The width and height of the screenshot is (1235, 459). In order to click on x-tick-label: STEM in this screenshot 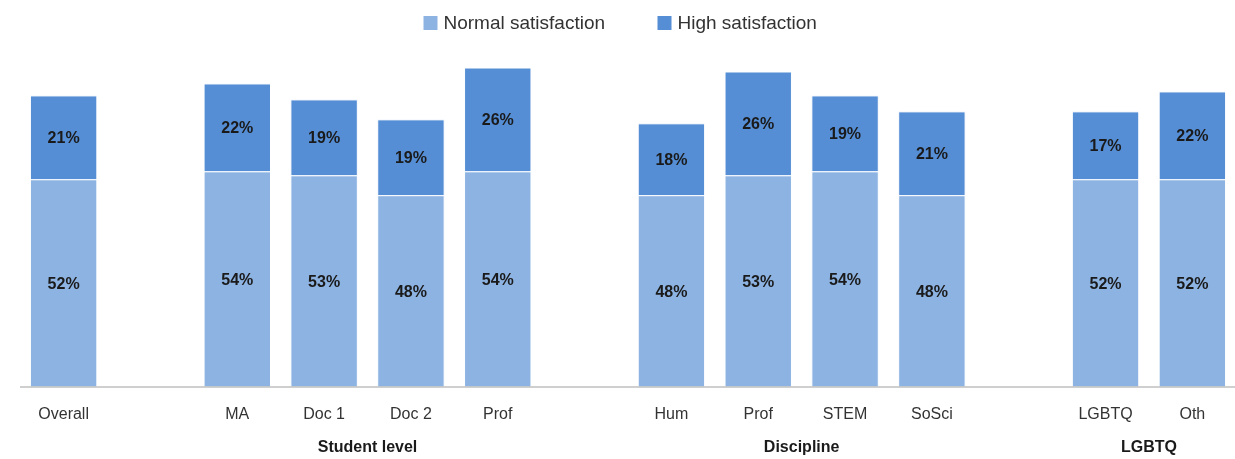, I will do `click(845, 413)`.